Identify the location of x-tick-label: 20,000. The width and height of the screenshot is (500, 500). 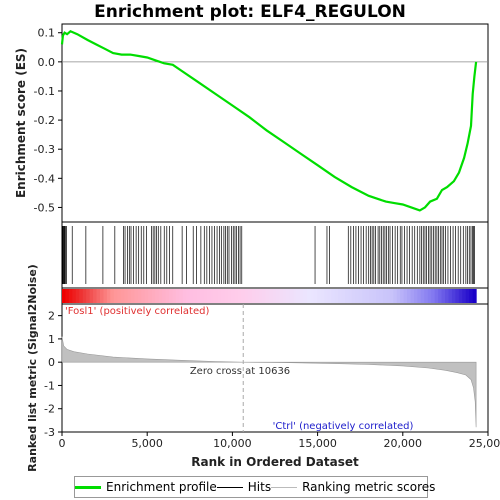
(403, 443).